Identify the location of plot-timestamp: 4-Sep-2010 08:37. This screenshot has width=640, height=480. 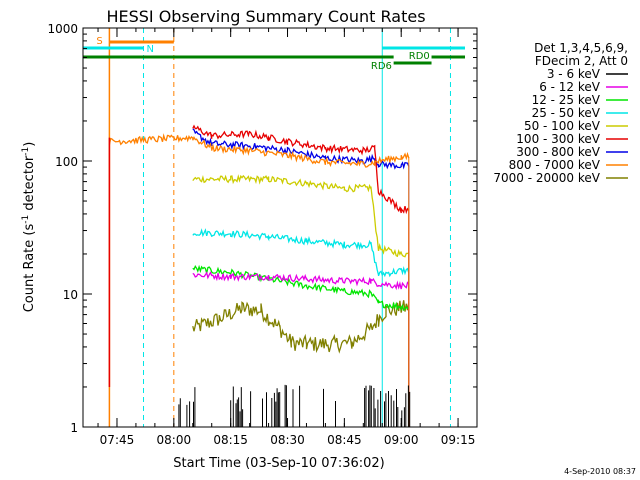
(600, 471).